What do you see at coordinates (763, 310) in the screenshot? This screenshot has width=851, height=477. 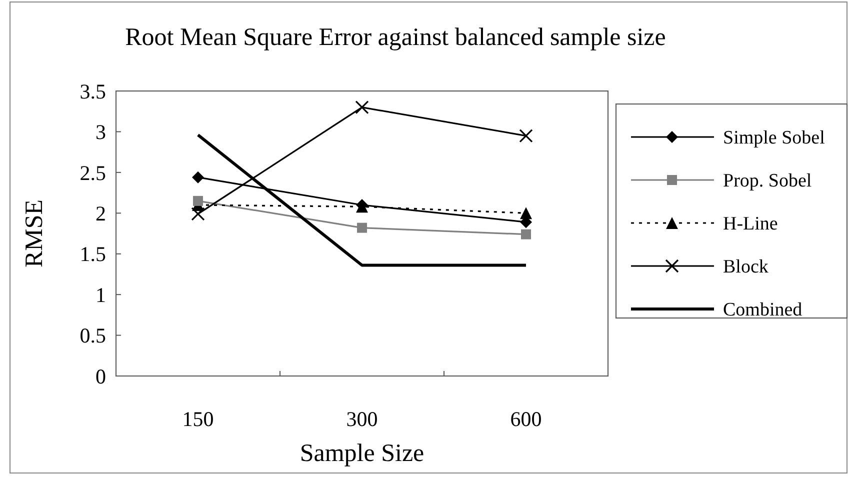 I see `legend-label: Combined` at bounding box center [763, 310].